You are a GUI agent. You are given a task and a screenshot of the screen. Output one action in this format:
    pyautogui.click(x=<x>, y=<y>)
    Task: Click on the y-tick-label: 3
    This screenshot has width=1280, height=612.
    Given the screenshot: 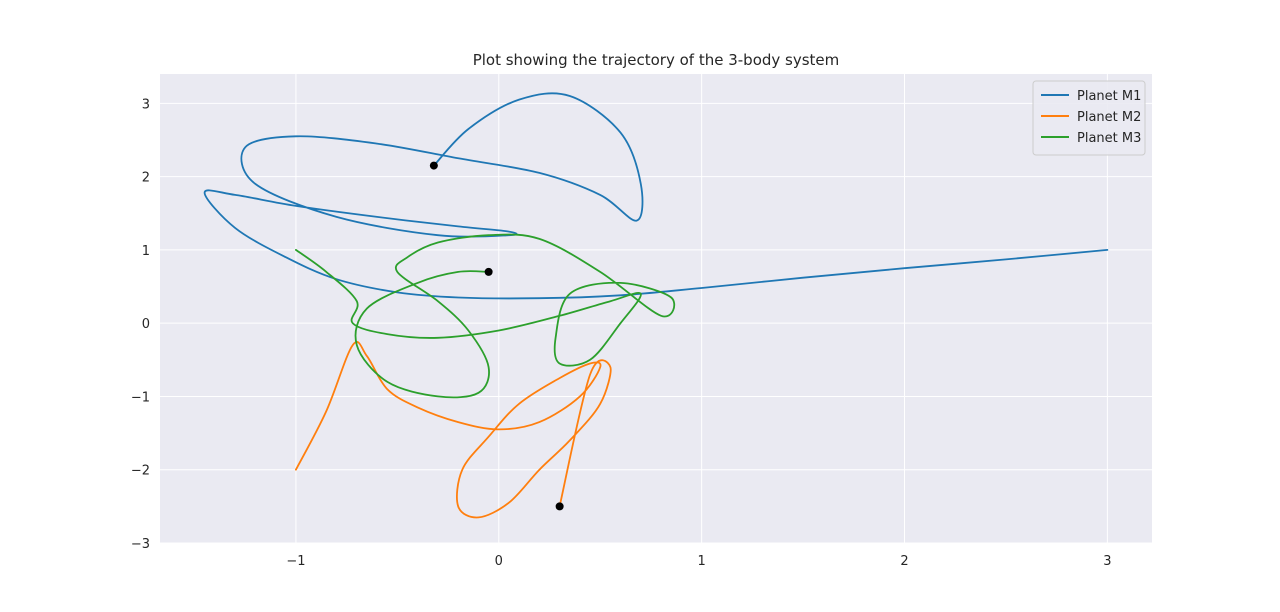 What is the action you would take?
    pyautogui.click(x=146, y=104)
    